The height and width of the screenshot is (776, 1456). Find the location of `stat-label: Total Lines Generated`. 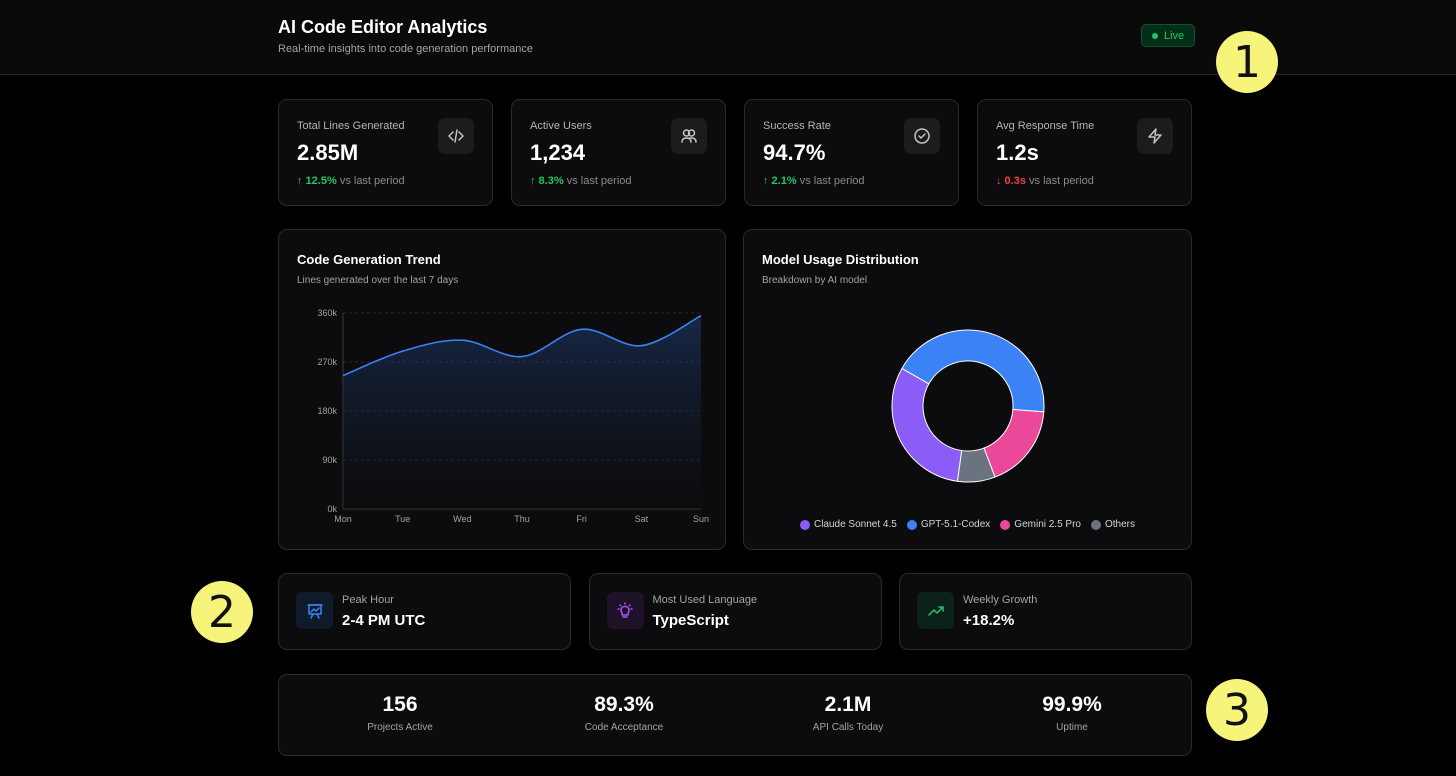

stat-label: Total Lines Generated is located at coordinates (351, 126).